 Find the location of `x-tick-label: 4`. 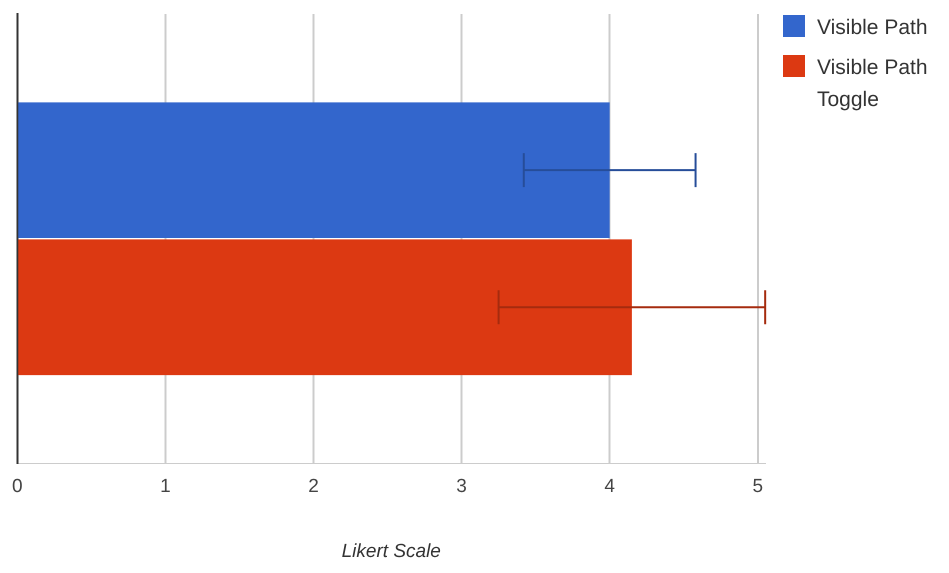

x-tick-label: 4 is located at coordinates (610, 487).